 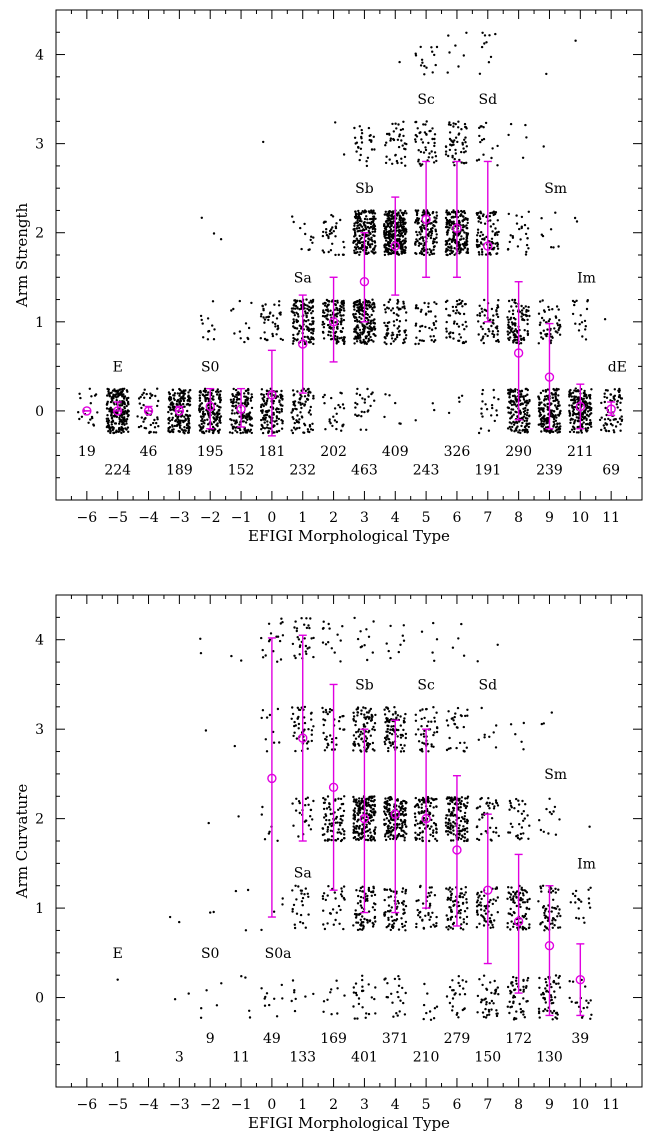 I want to click on x-tick-label: 10, so click(x=580, y=518).